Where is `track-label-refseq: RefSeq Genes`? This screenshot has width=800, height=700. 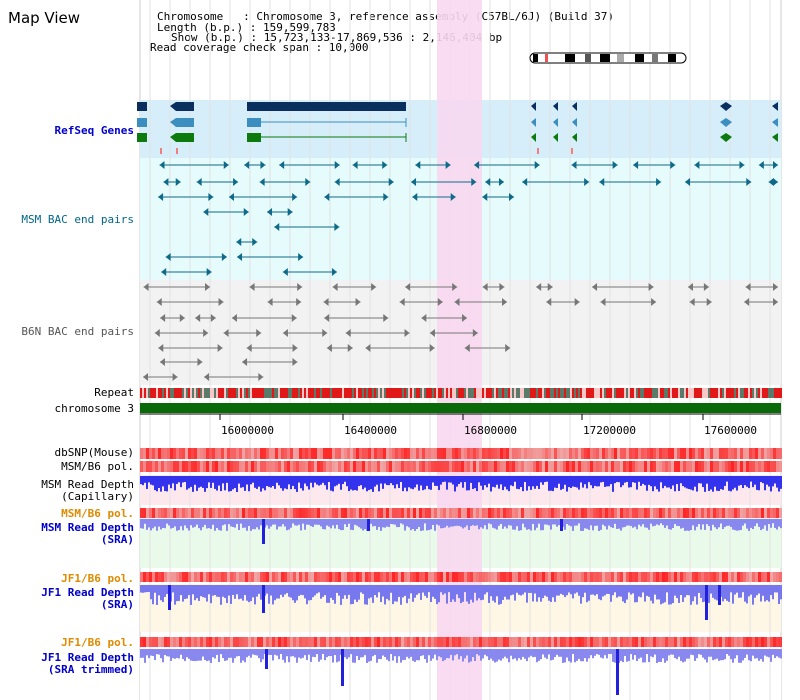
track-label-refseq: RefSeq Genes is located at coordinates (94, 130).